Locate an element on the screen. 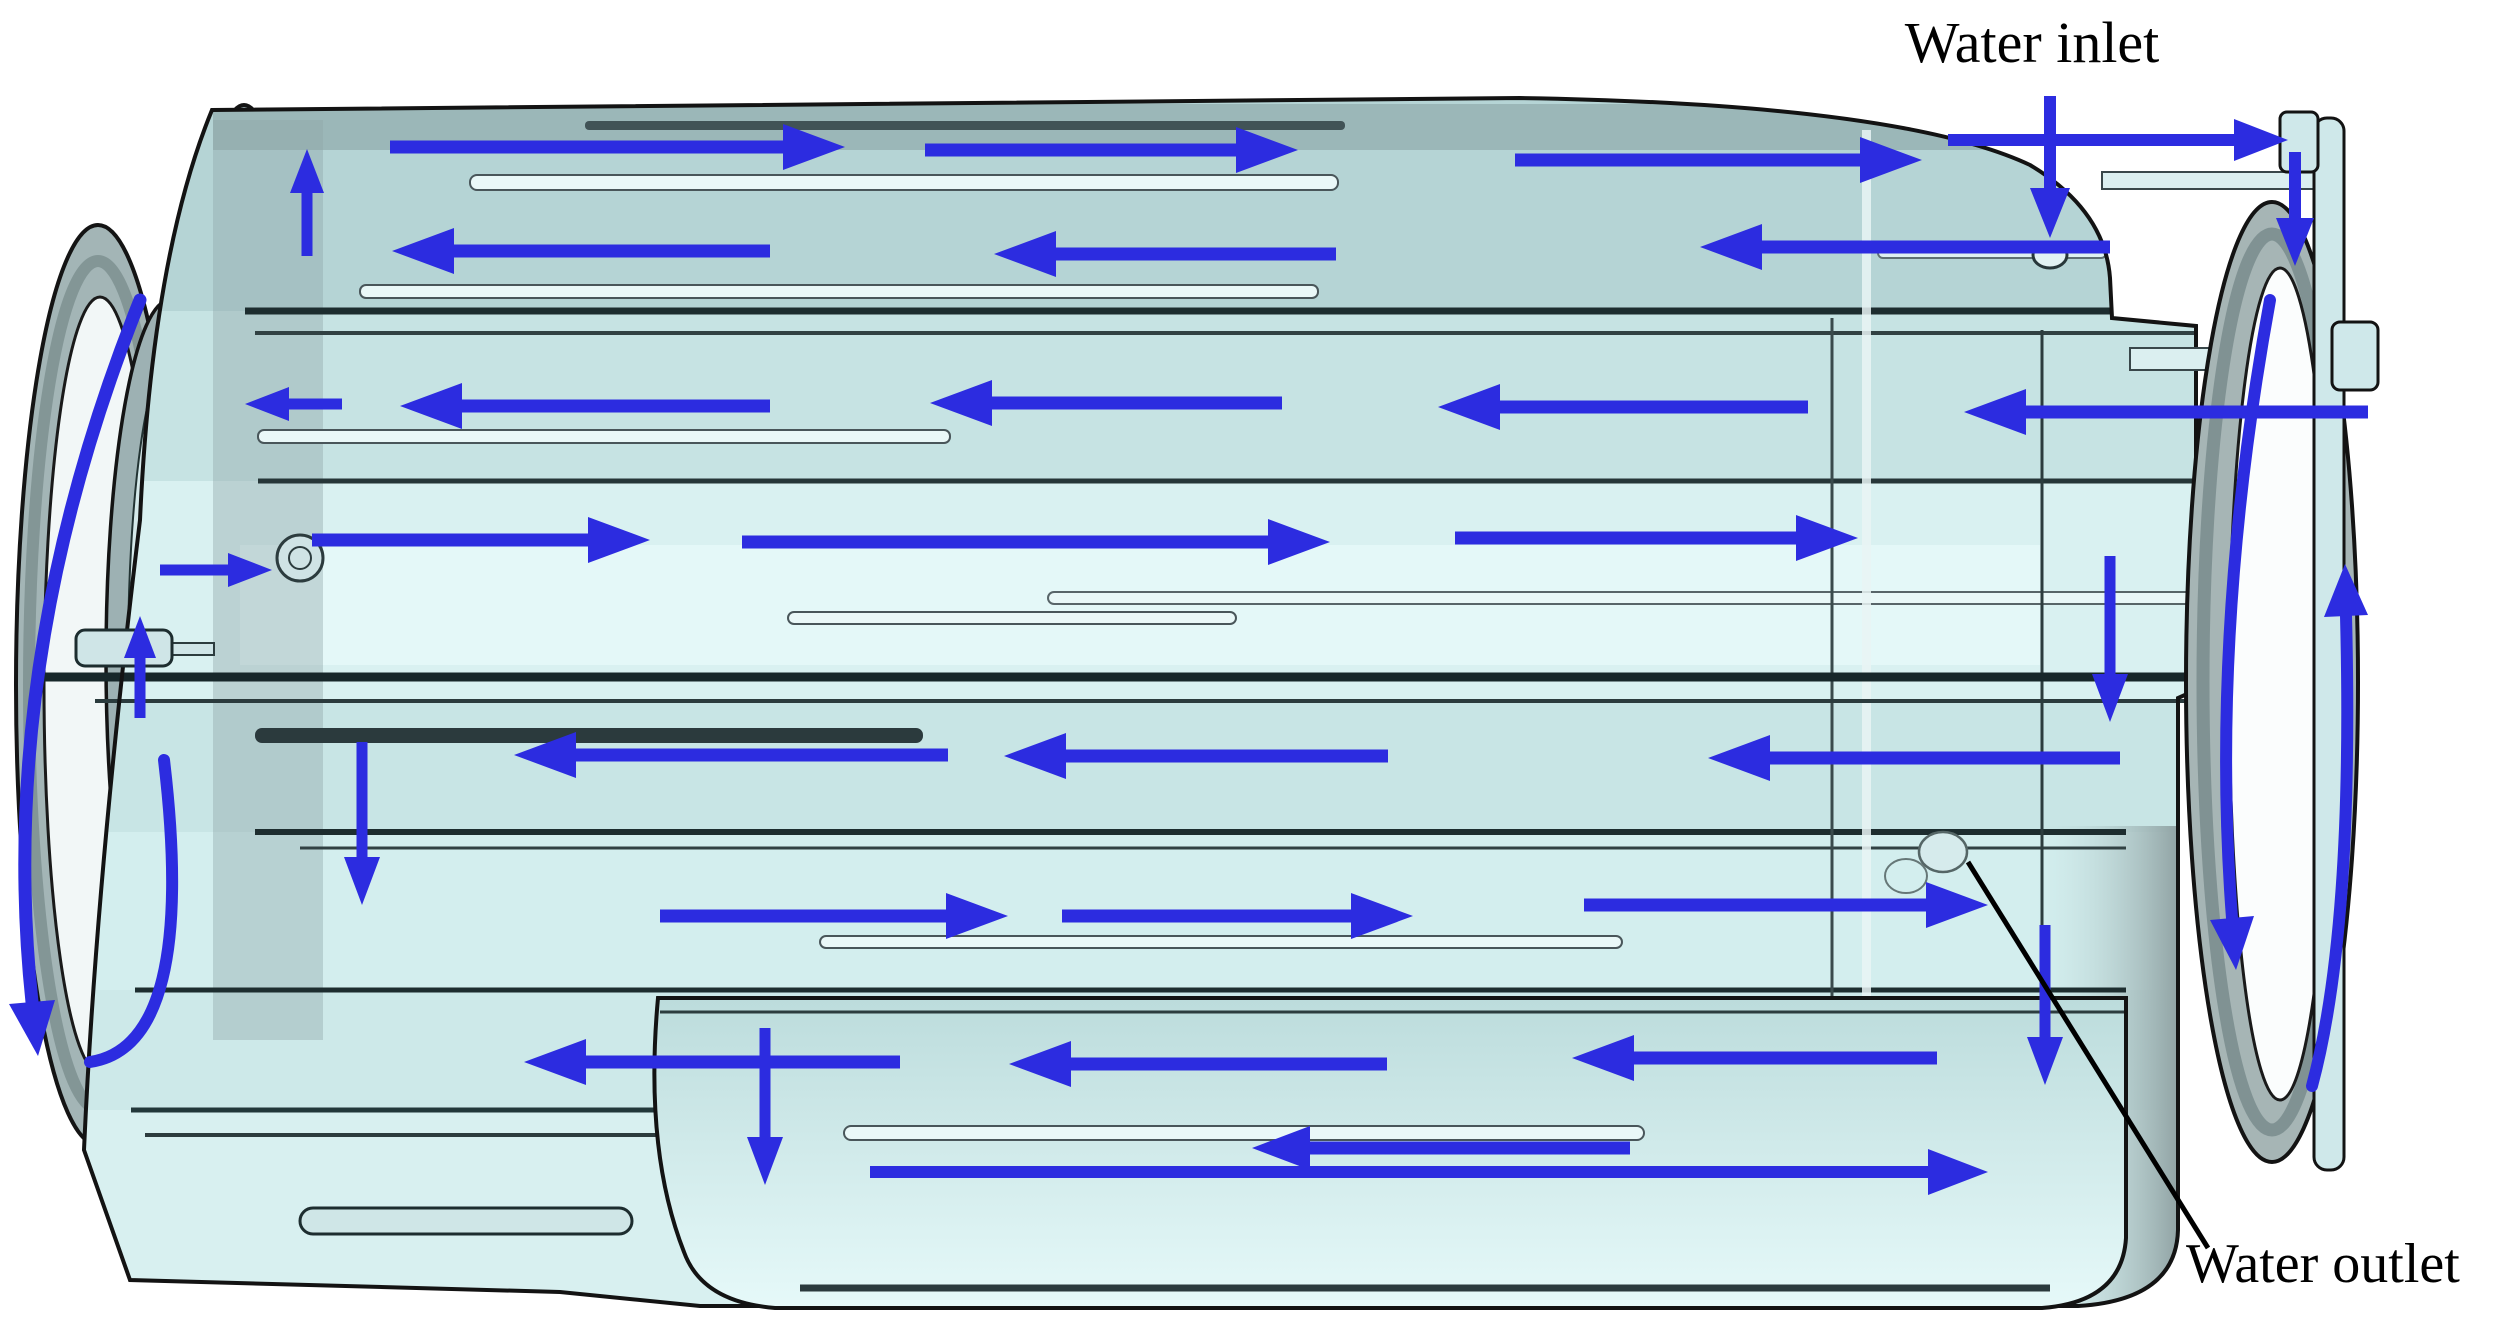  left-plug is located at coordinates (300, 558).